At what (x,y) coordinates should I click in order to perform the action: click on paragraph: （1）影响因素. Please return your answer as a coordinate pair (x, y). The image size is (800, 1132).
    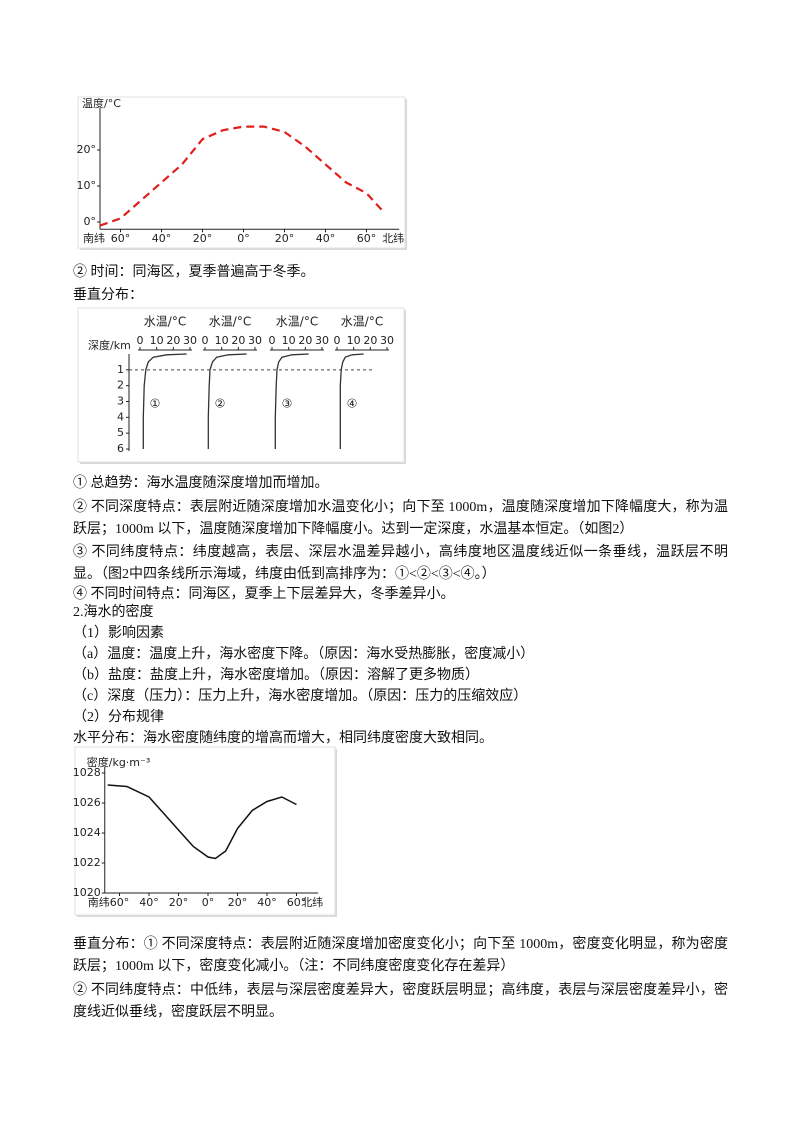
    Looking at the image, I should click on (118, 633).